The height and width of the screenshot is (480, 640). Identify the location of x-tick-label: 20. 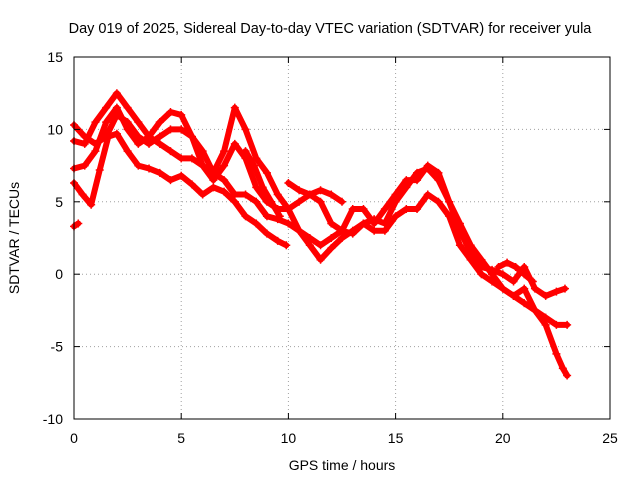
(503, 438).